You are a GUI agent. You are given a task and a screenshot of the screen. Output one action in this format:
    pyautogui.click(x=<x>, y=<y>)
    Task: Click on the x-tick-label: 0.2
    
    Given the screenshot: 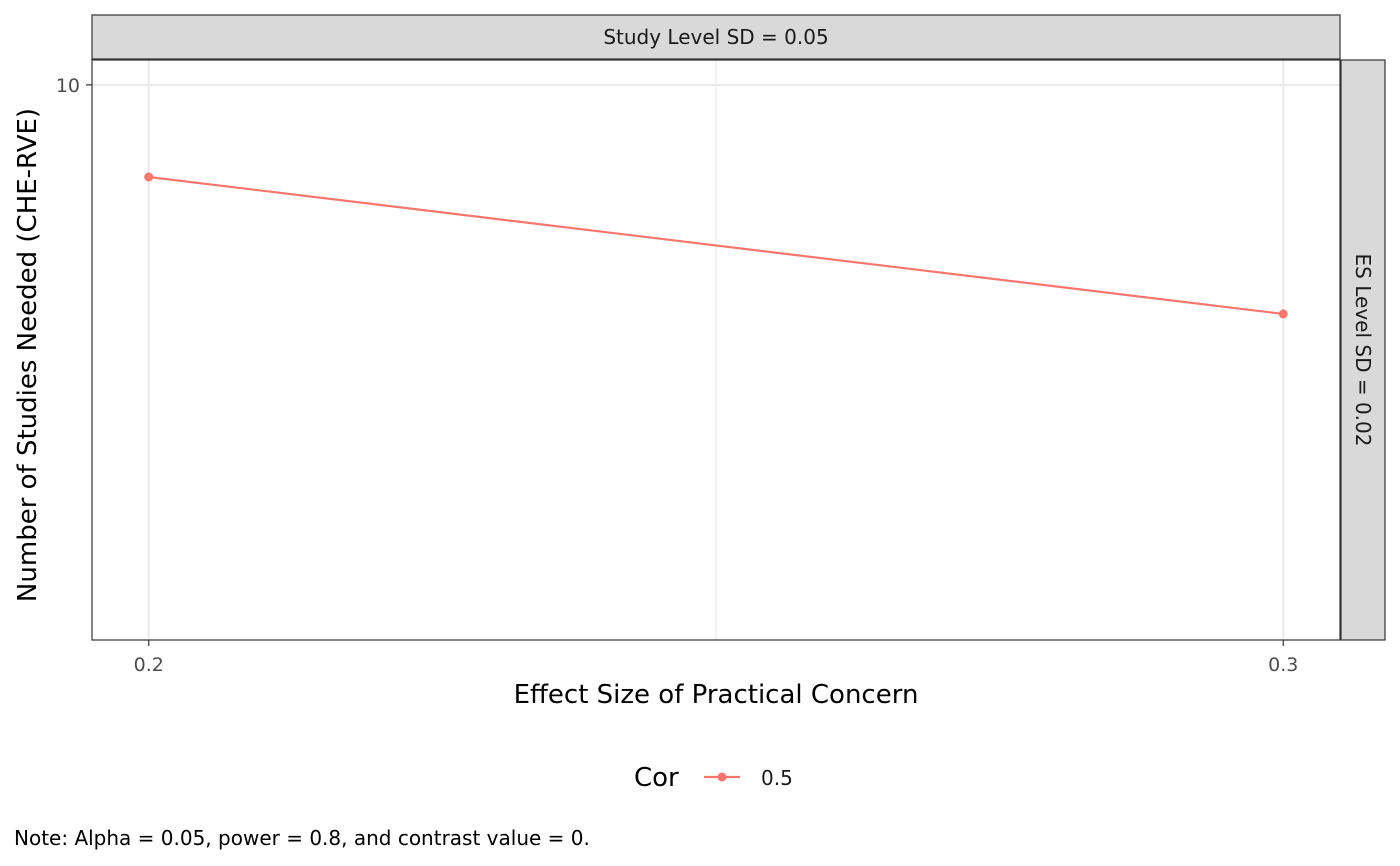 What is the action you would take?
    pyautogui.click(x=149, y=665)
    